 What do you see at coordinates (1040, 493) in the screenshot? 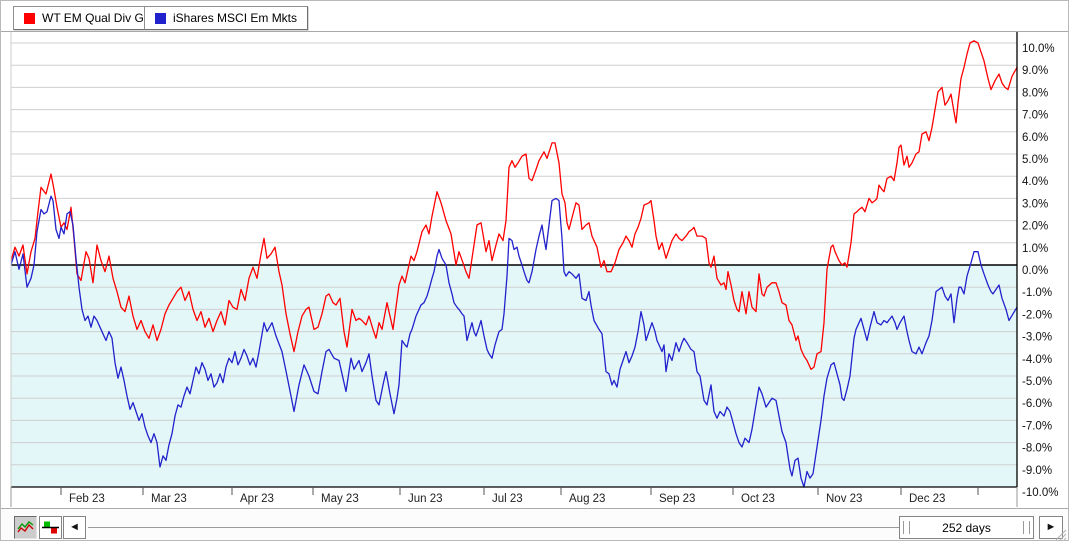
I see `y-axis-tick-label: -10.0%` at bounding box center [1040, 493].